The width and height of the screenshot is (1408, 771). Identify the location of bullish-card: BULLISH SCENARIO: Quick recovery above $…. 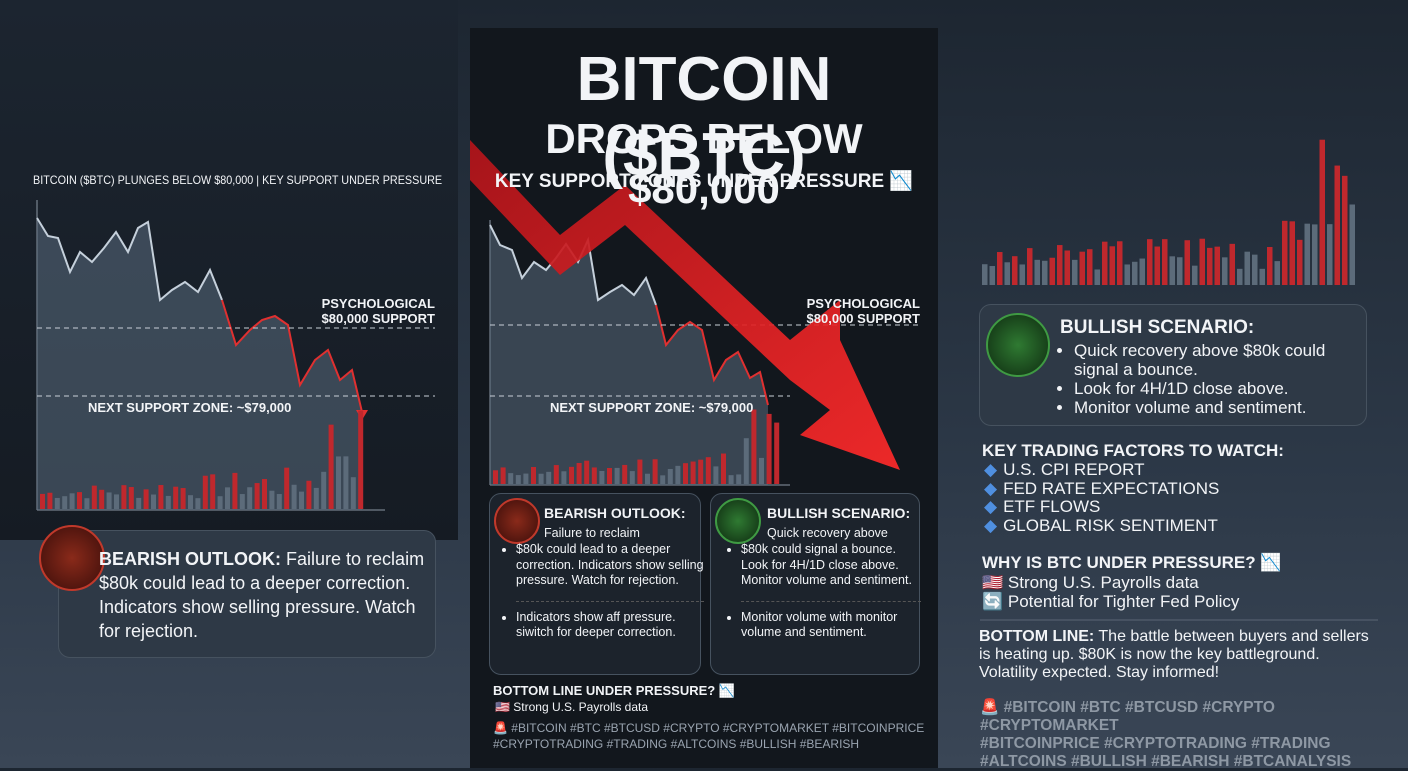
(1173, 365).